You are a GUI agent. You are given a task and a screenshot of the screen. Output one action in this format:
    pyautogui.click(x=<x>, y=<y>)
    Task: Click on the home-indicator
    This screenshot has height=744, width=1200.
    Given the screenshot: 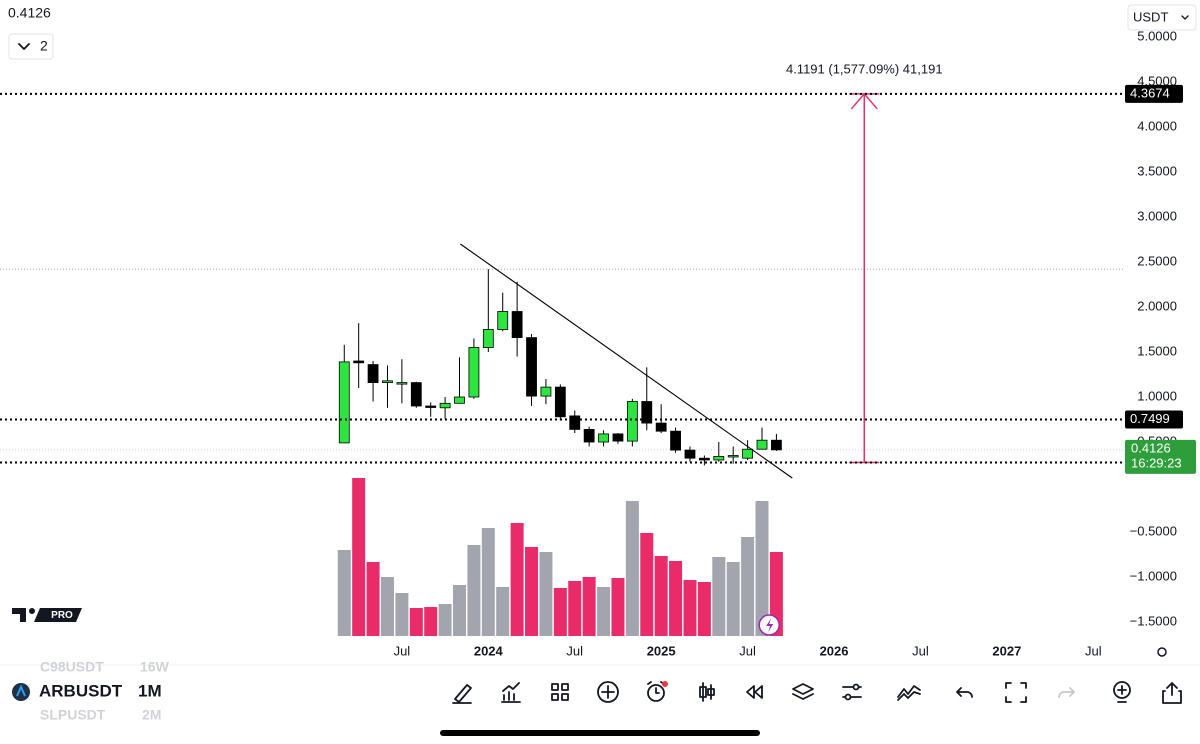 What is the action you would take?
    pyautogui.click(x=600, y=733)
    